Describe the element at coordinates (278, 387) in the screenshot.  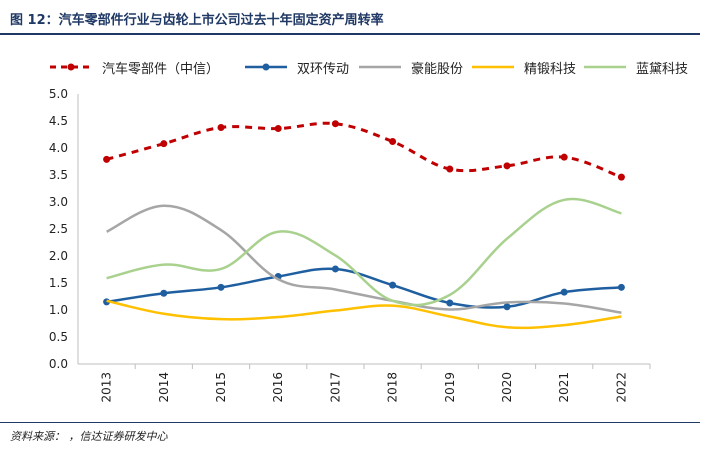
I see `x-tick-label: 2016` at that location.